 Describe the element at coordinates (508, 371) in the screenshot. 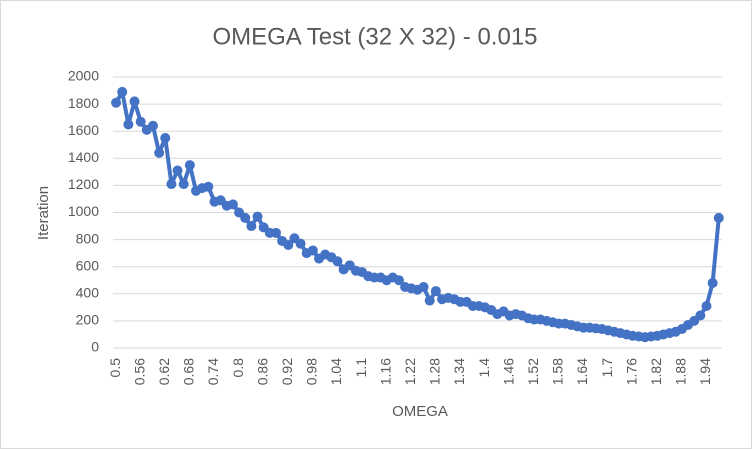

I see `x-tick-label: 1.46` at that location.